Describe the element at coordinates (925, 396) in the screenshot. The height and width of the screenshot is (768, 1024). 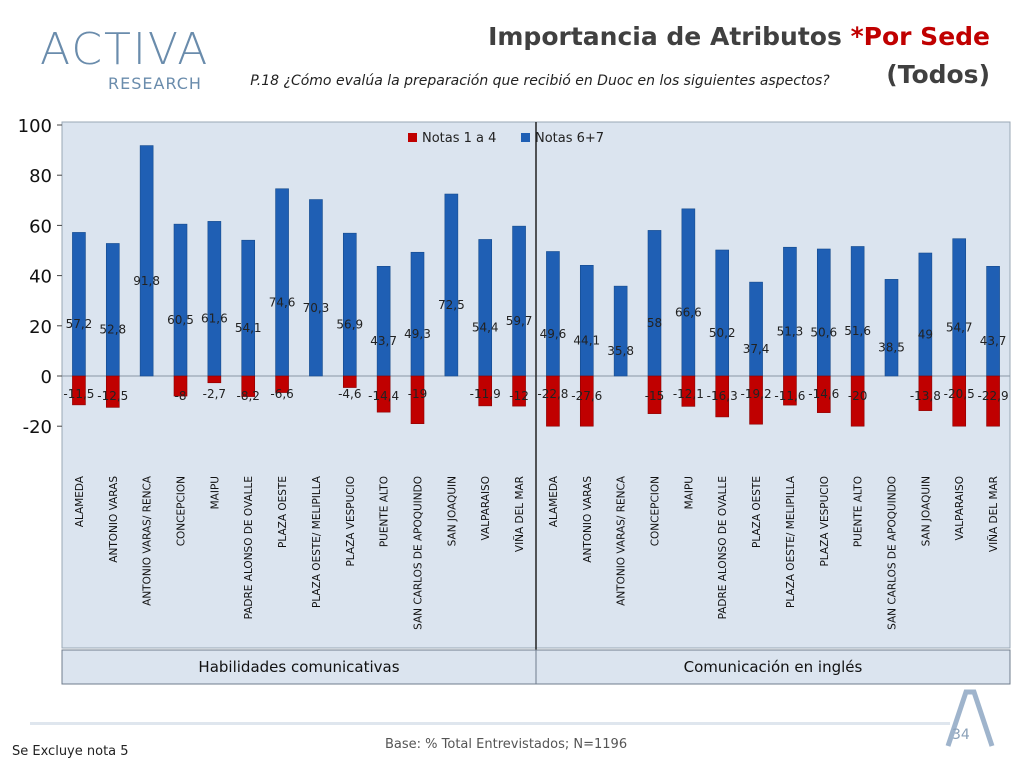
I see `data-label-negative: -13,8` at that location.